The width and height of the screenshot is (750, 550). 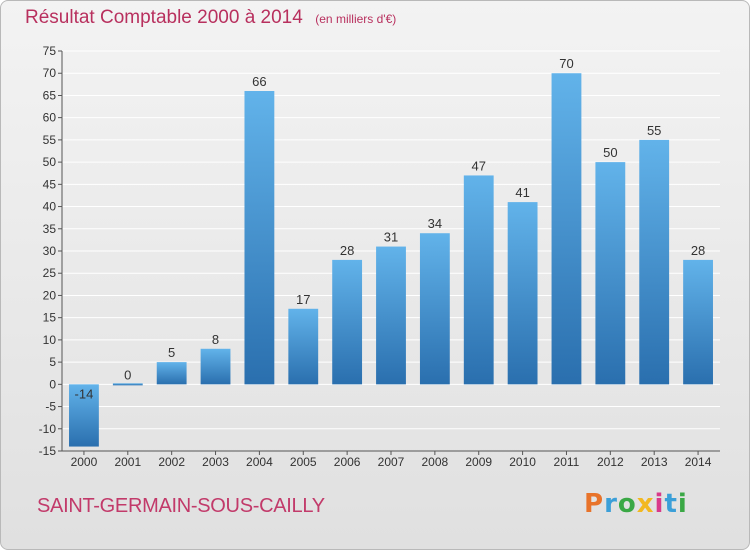 What do you see at coordinates (654, 462) in the screenshot?
I see `x-tick-label: 2013` at bounding box center [654, 462].